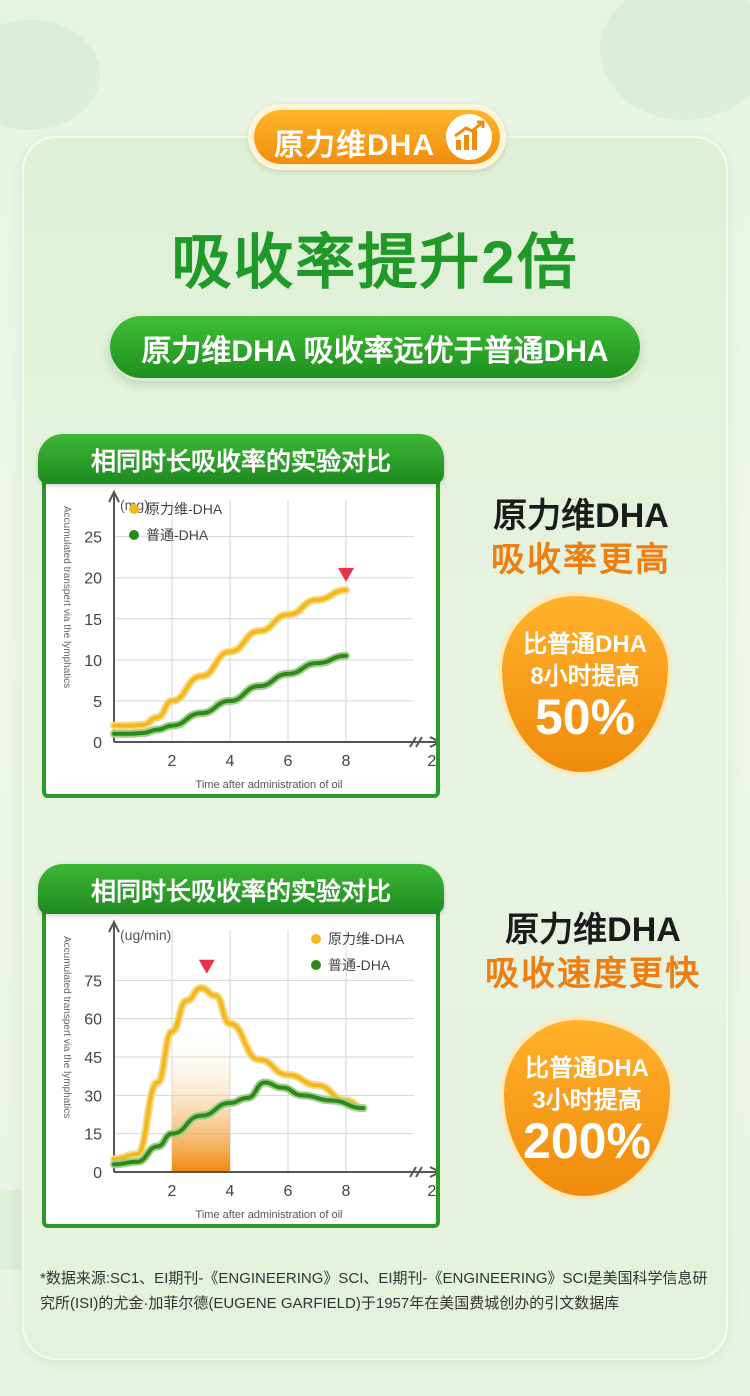 This screenshot has height=1396, width=750. I want to click on stat-value: 50%, so click(585, 717).